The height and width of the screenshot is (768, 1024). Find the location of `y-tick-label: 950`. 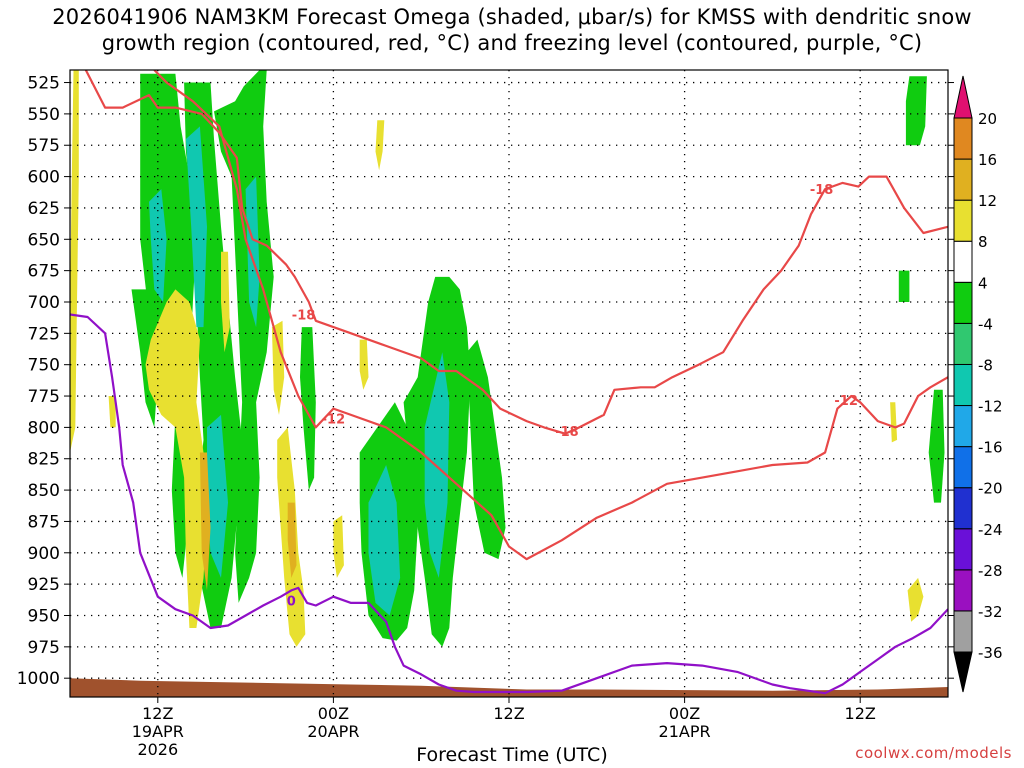

y-tick-label: 950 is located at coordinates (44, 616).